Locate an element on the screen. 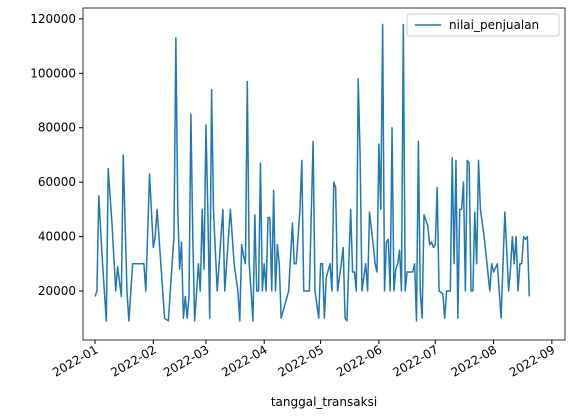  legend-box is located at coordinates (483, 25).